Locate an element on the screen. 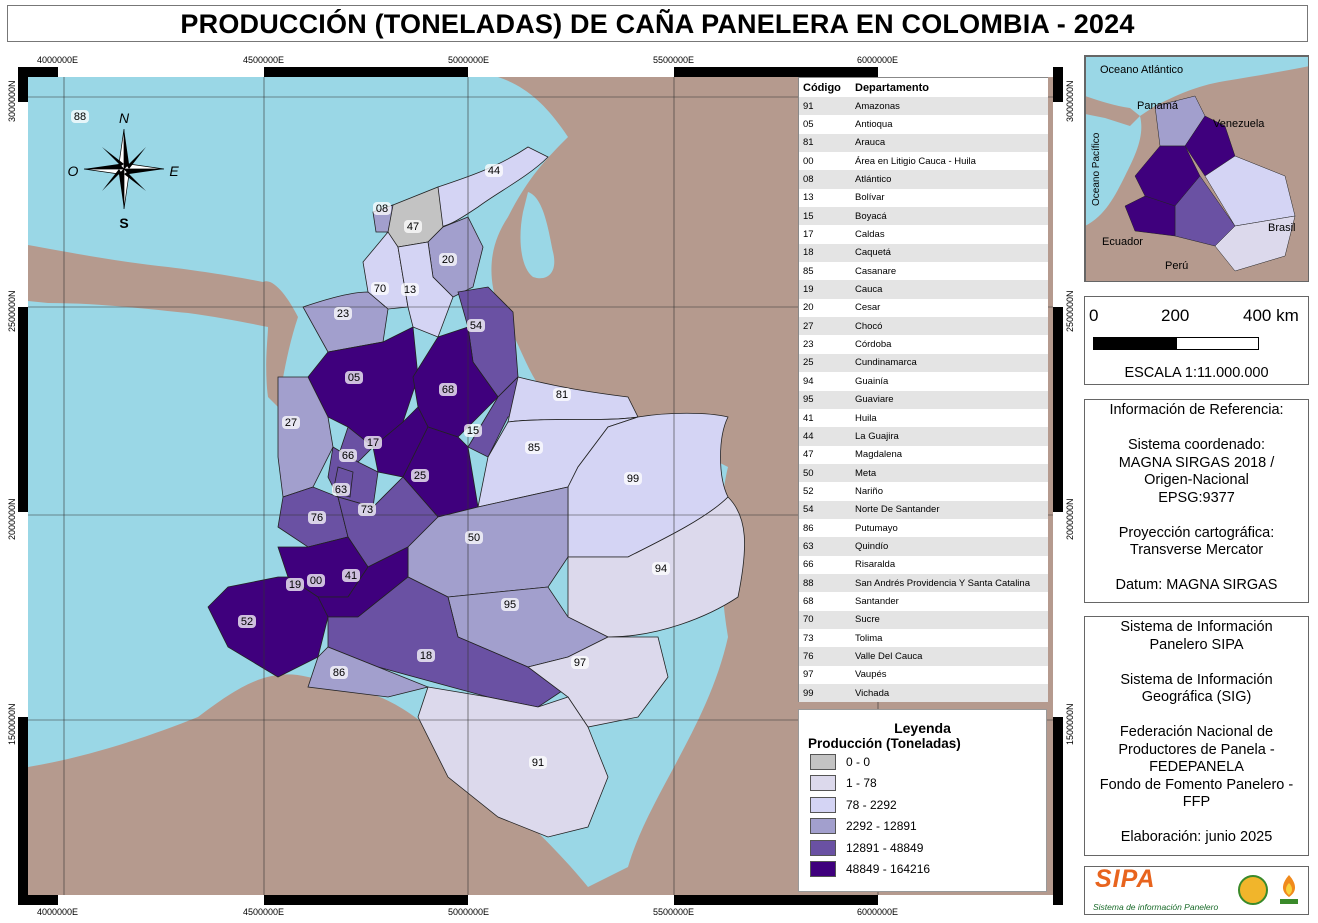  sipa-tagline: Sistema de información Panelero is located at coordinates (1156, 907).